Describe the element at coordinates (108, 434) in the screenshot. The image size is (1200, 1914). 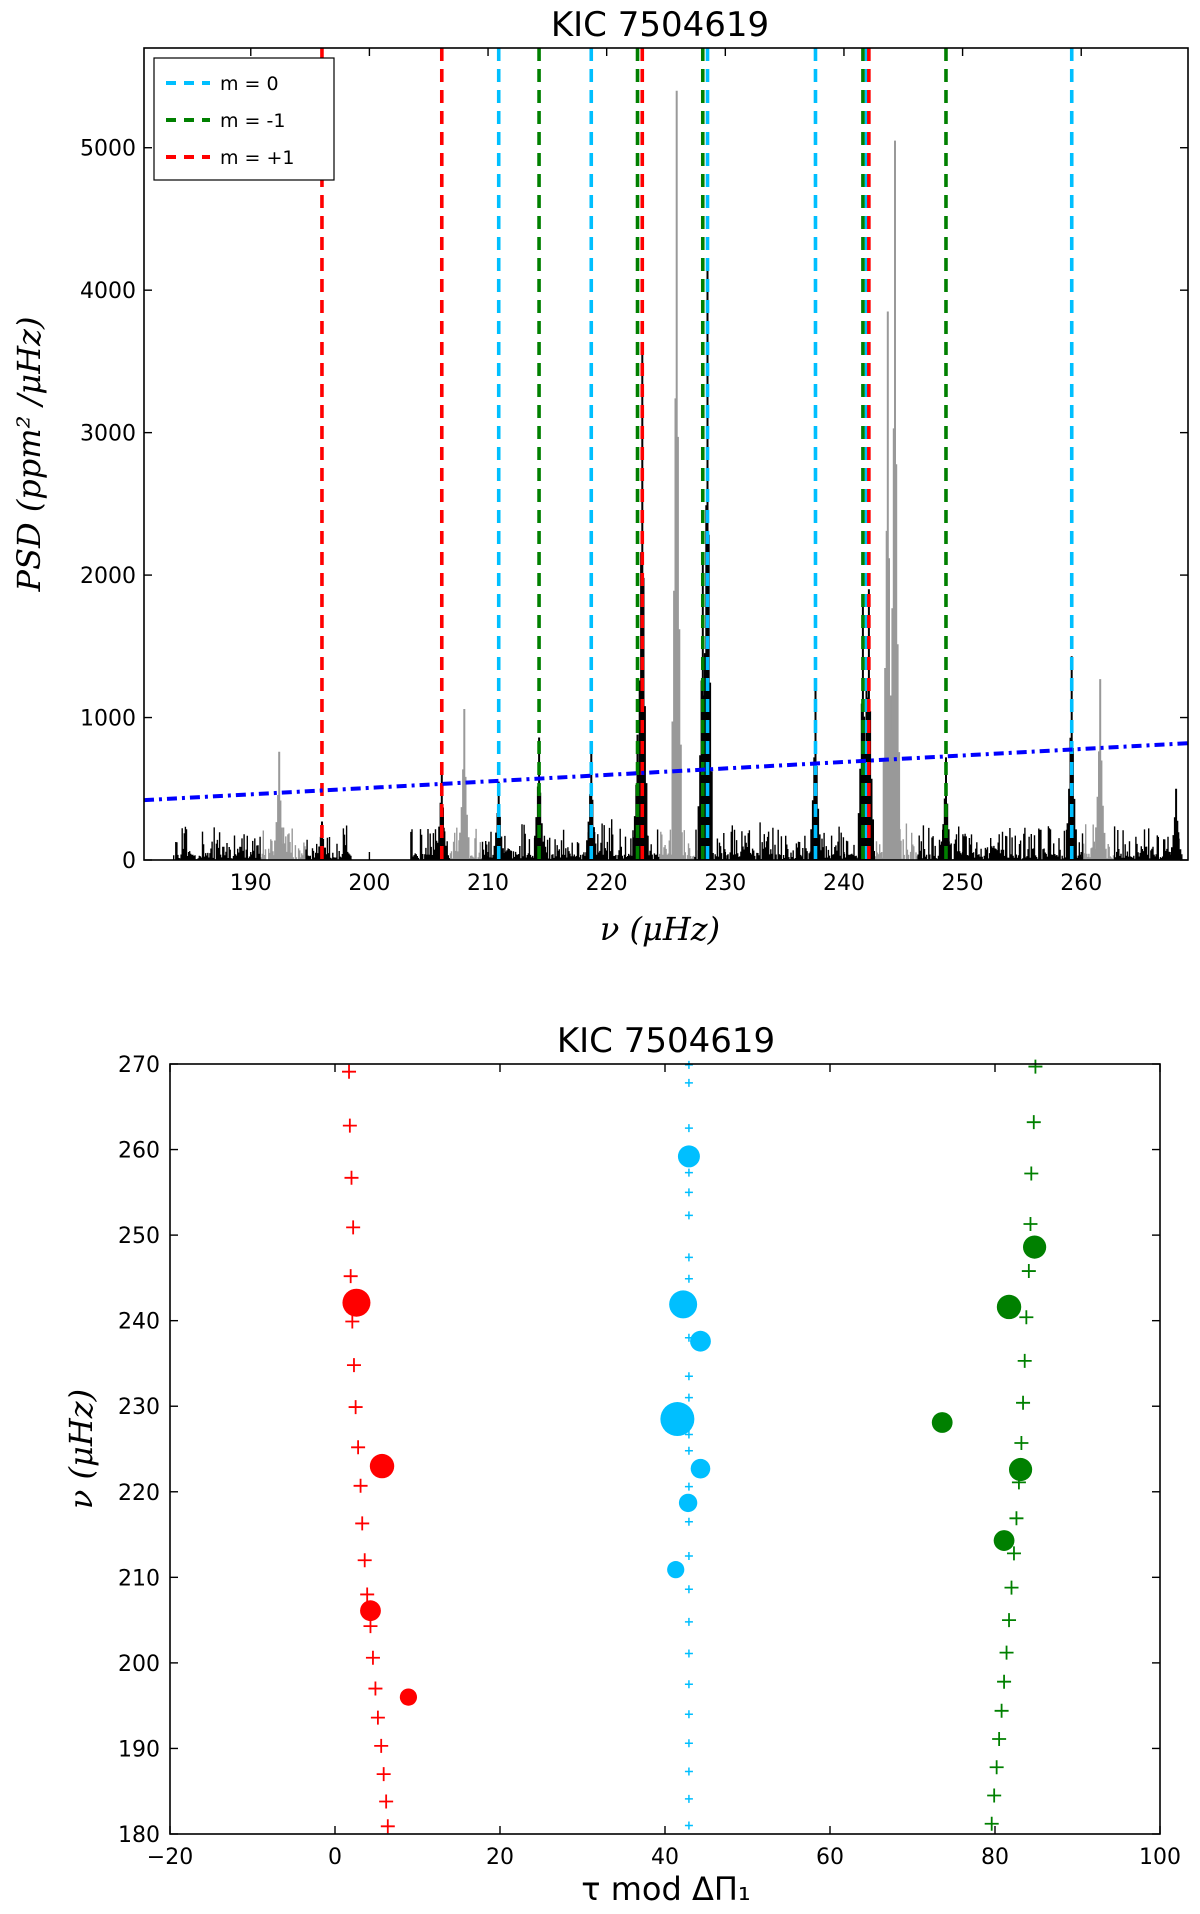
I see `psd-y-tick-label: 3000` at that location.